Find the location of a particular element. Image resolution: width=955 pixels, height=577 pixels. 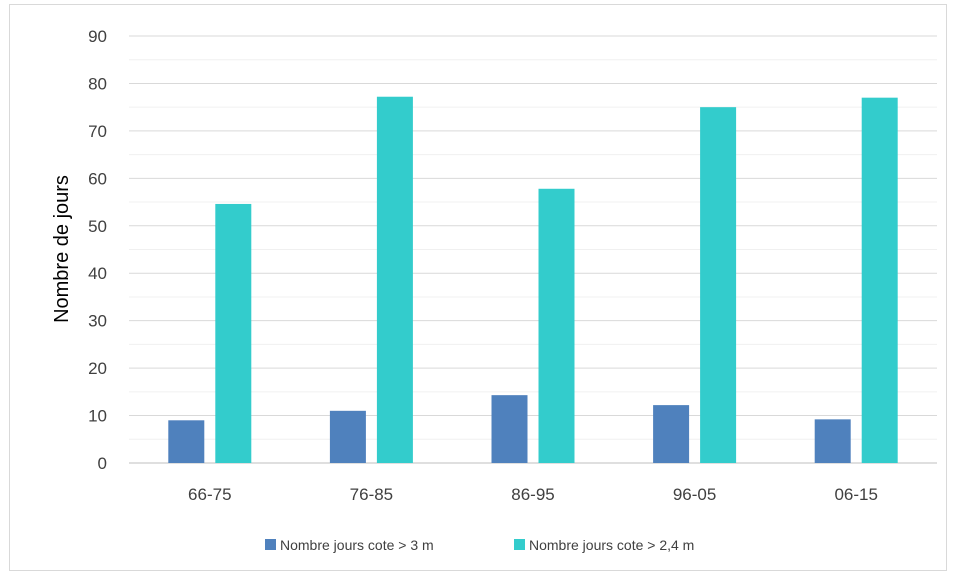

x-tick-labels: 66-75 76-85 86-95 96-05 06-15 is located at coordinates (533, 494).